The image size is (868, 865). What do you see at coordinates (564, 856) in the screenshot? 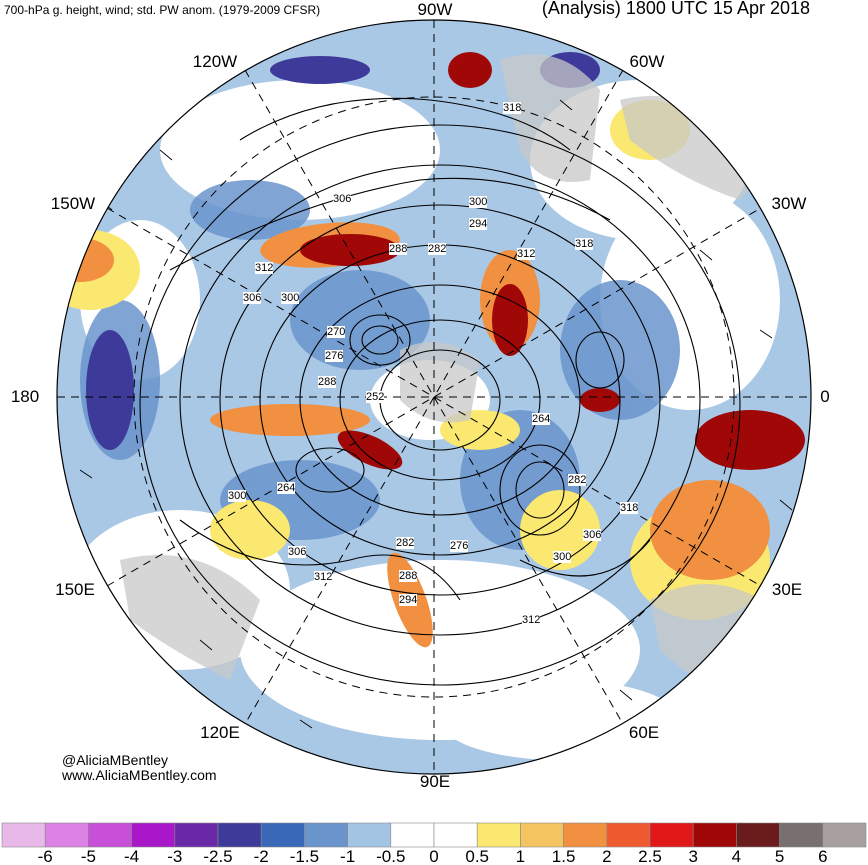
I see `colorbar-tick-label: 1.5` at bounding box center [564, 856].